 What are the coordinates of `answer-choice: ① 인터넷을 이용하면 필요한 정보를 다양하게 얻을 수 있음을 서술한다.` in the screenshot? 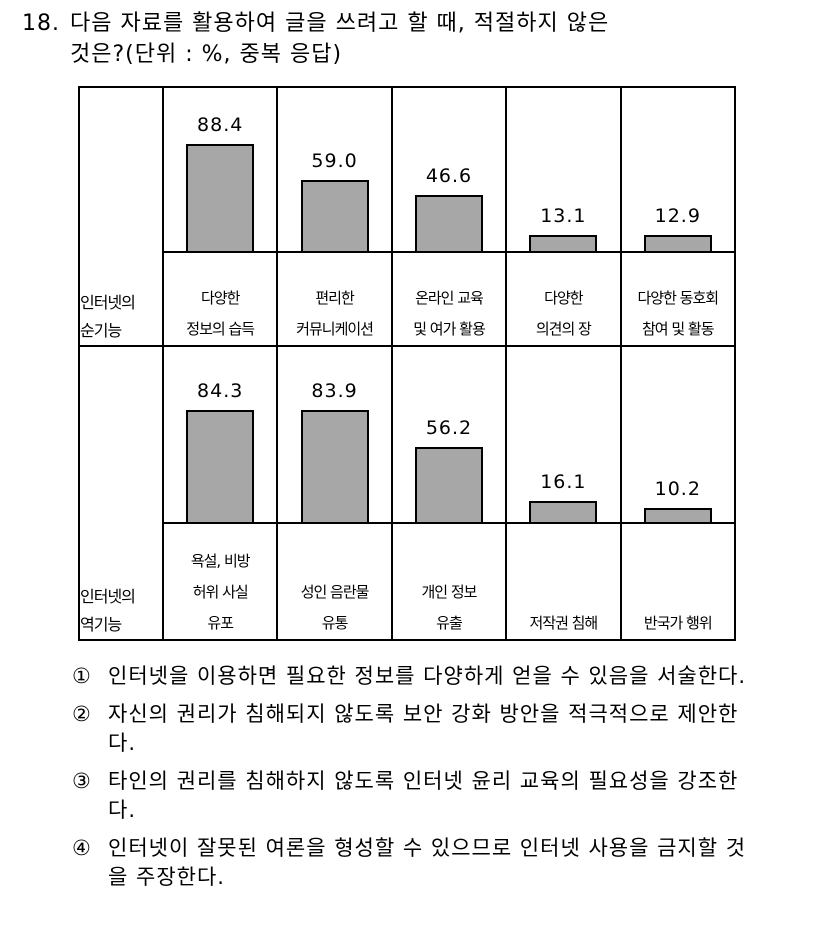 It's located at (417, 676).